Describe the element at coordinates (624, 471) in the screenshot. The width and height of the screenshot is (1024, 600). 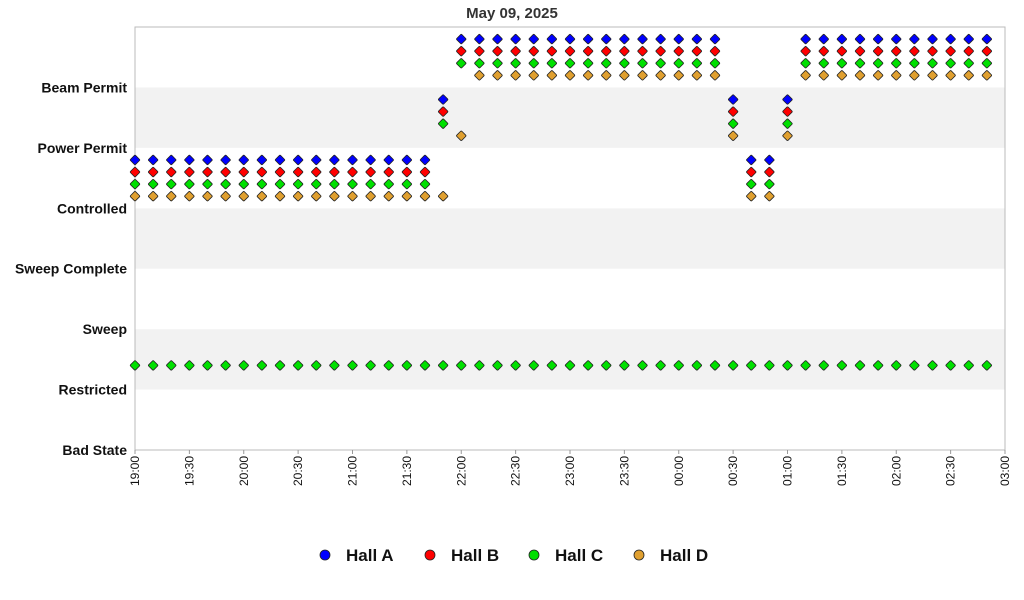
I see `x-tick-label: 23:30` at that location.